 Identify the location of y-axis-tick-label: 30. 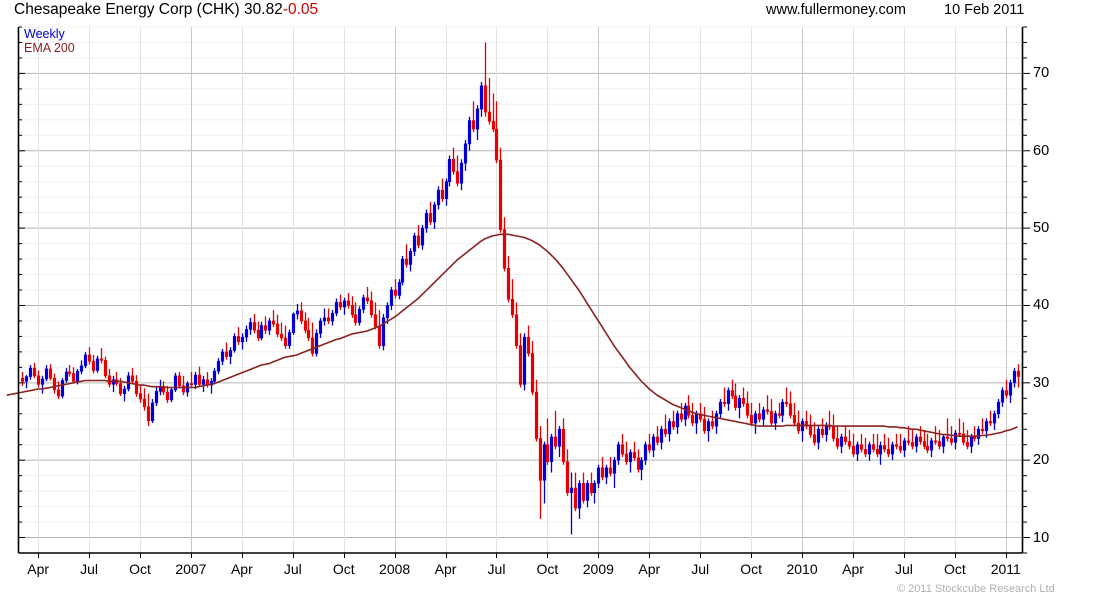
(1041, 382).